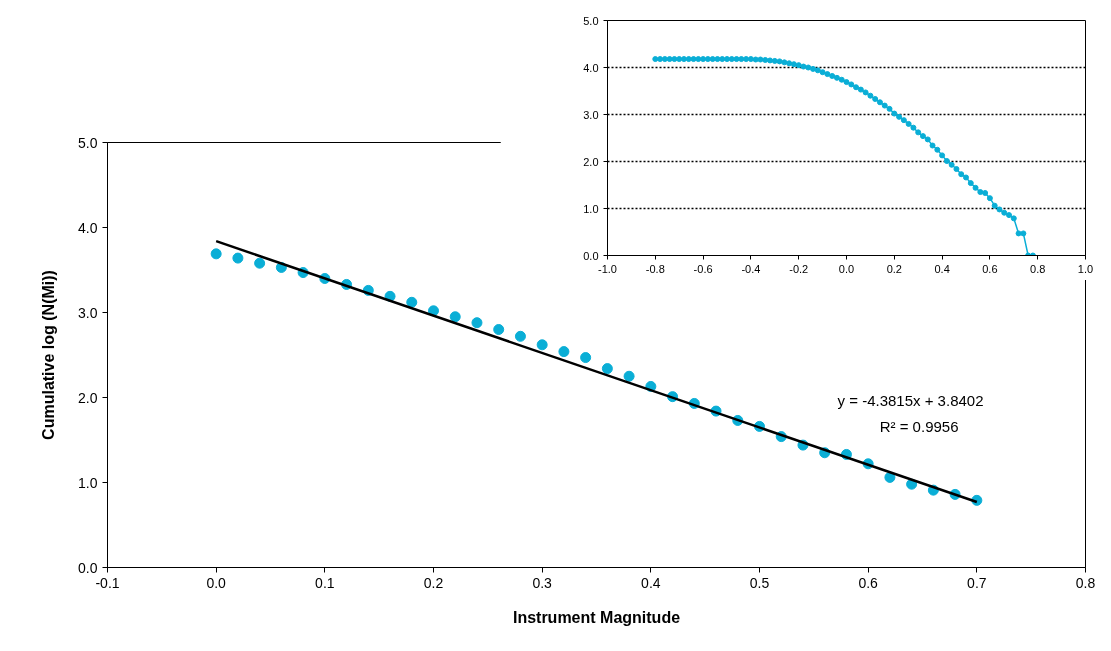  I want to click on x-tick-label: 1.0, so click(1085, 268).